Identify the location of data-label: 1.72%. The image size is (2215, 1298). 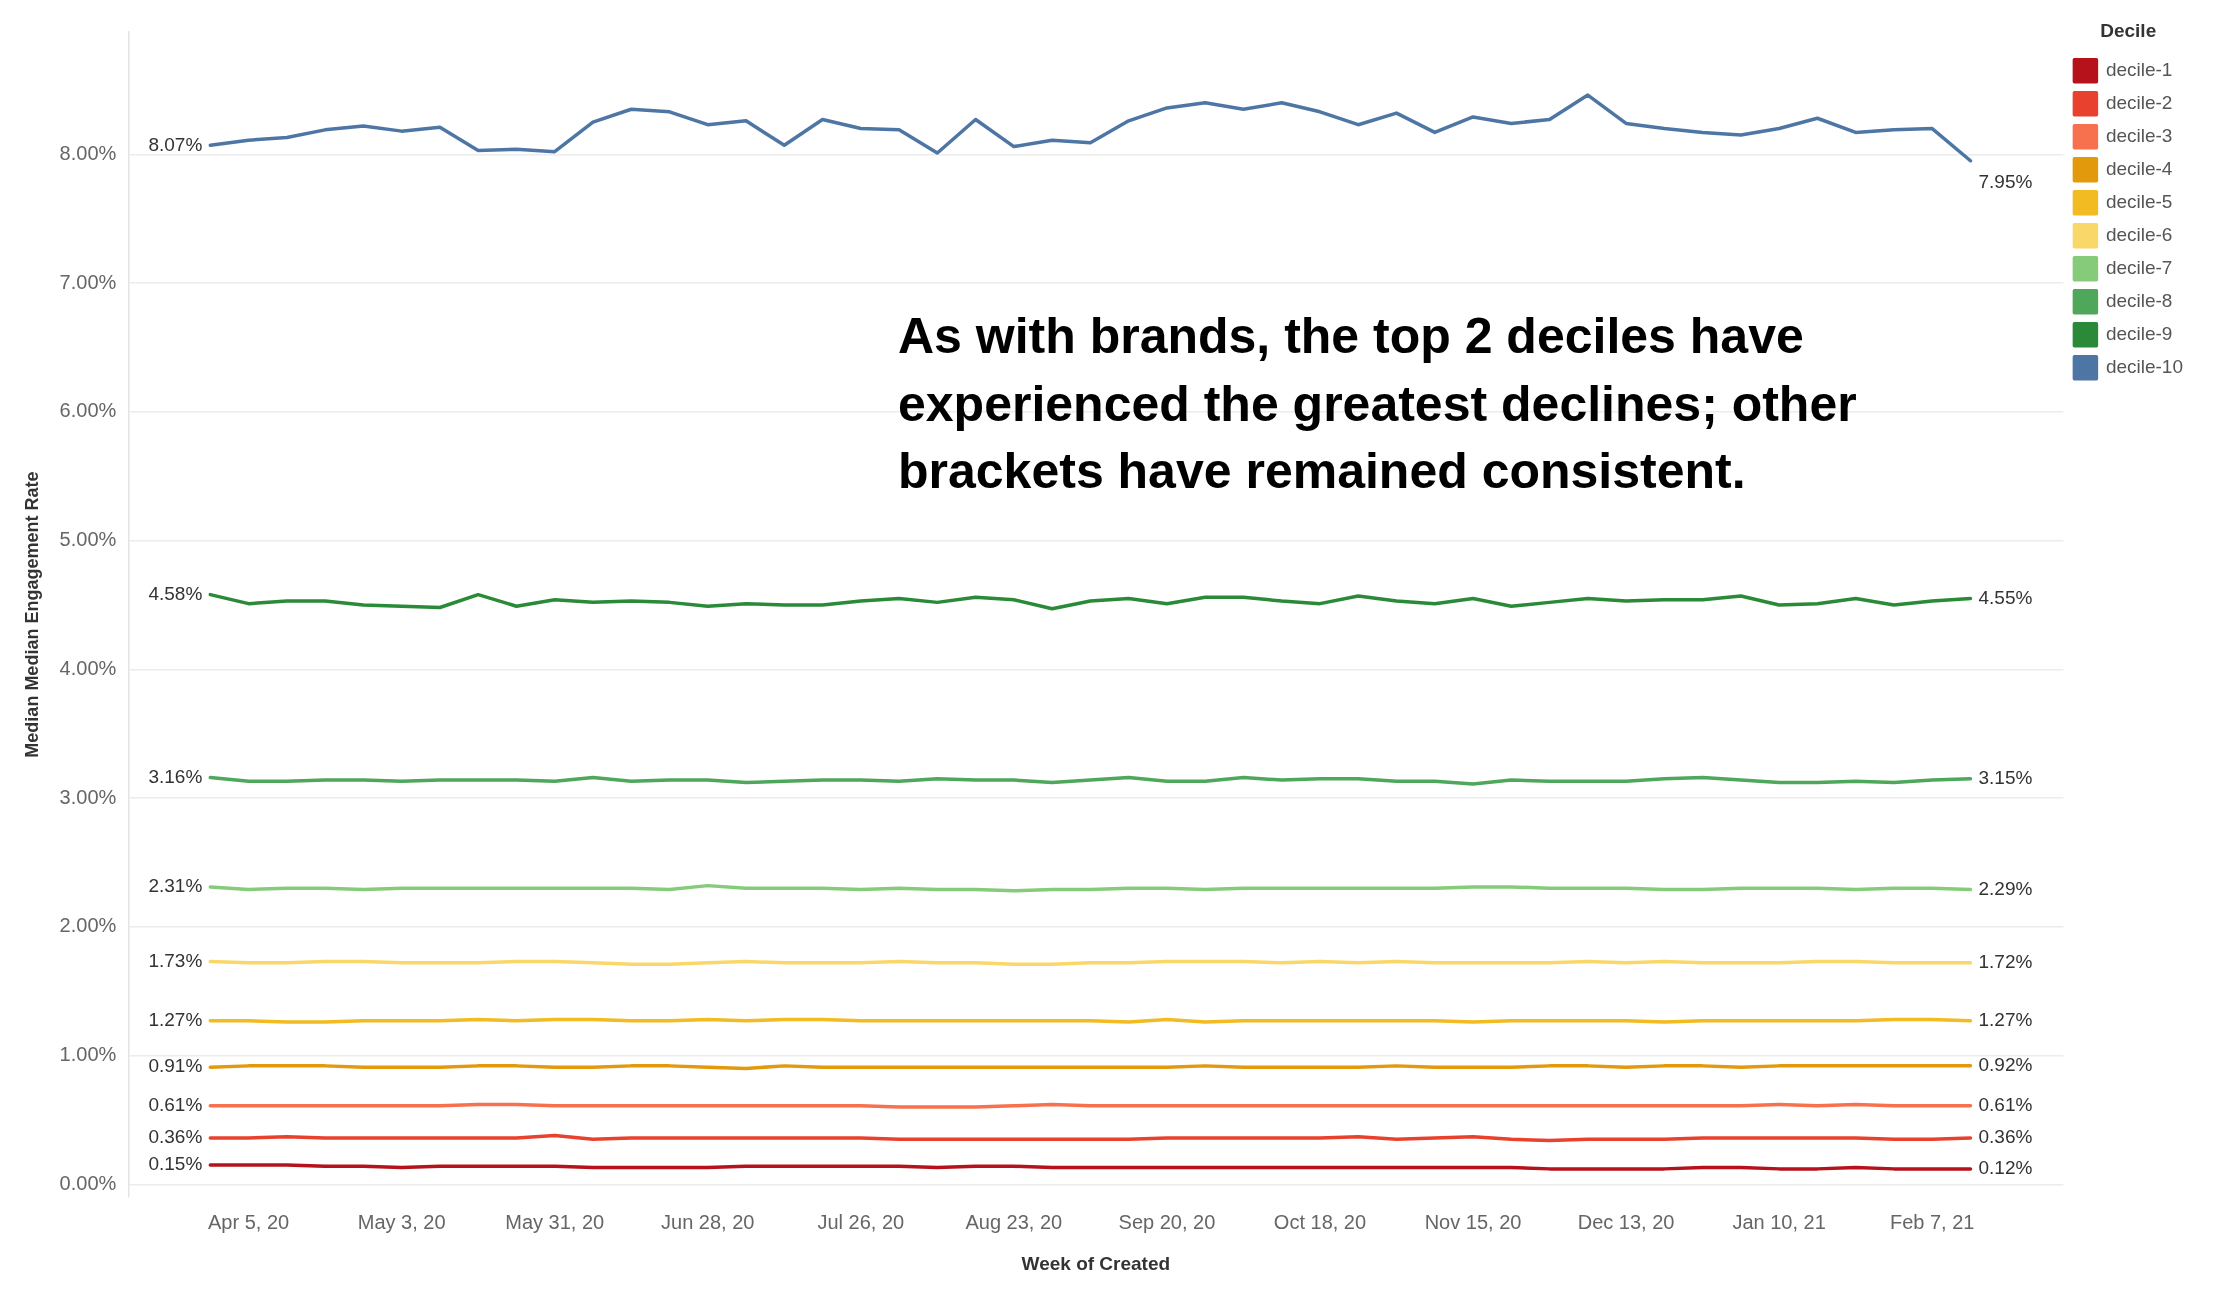
(2005, 962).